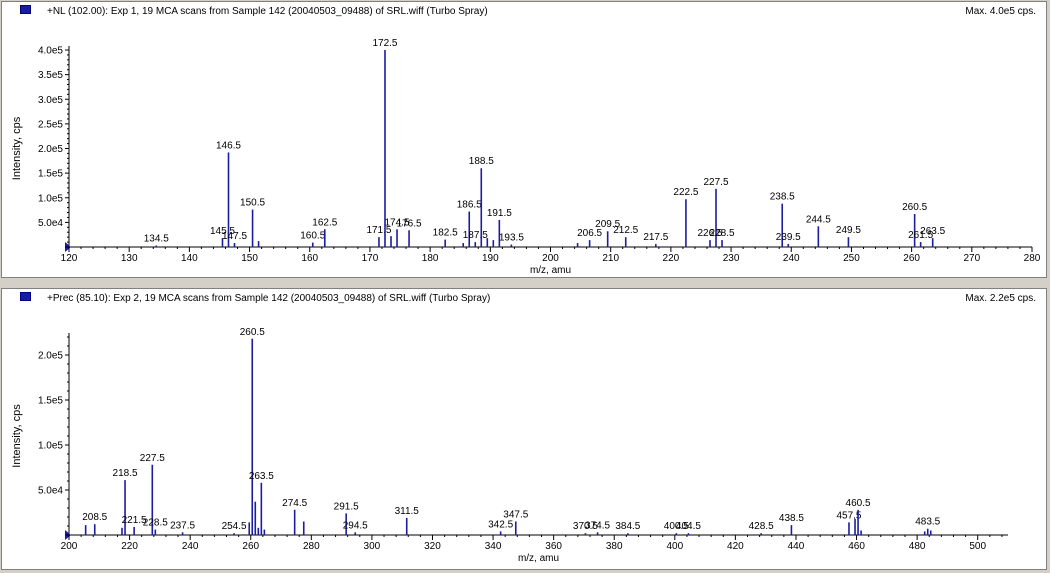 The image size is (1050, 573). I want to click on peak-label: 222.5, so click(685, 192).